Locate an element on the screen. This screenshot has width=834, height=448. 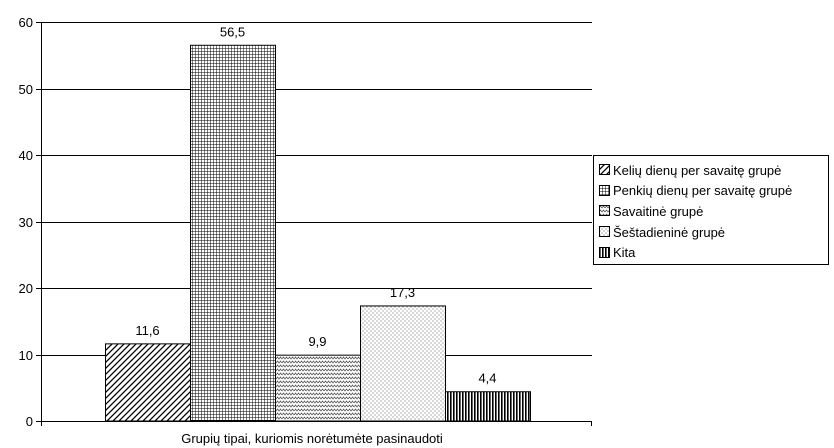
data-label: 11,6 is located at coordinates (147, 330).